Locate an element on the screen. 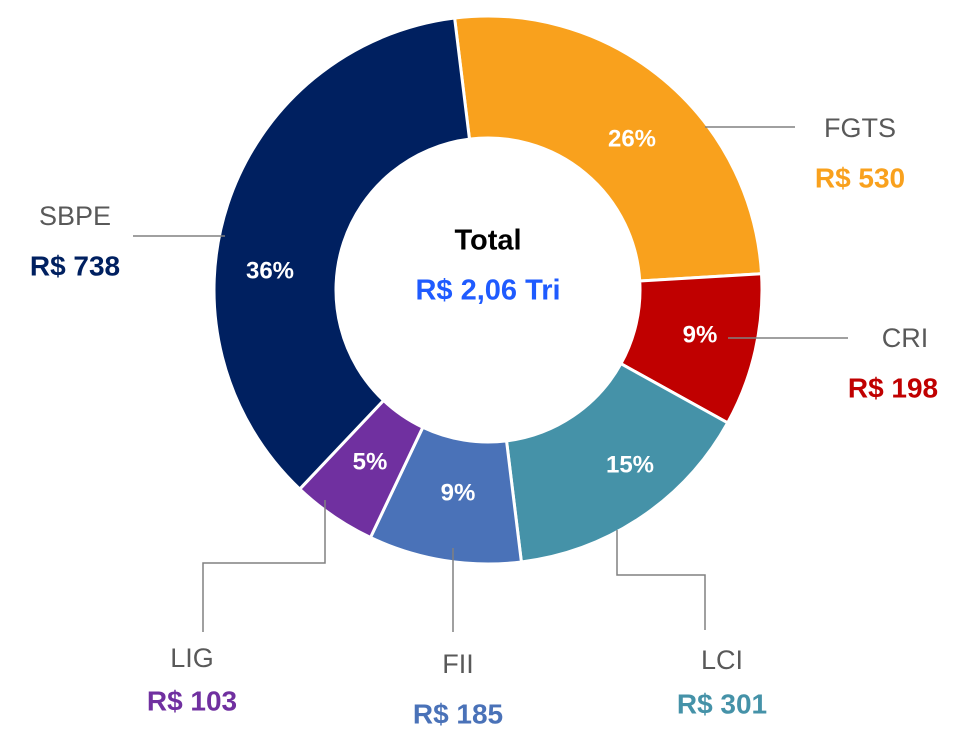 The image size is (970, 736). center-value: R$ 2,06 Tri is located at coordinates (487, 291).